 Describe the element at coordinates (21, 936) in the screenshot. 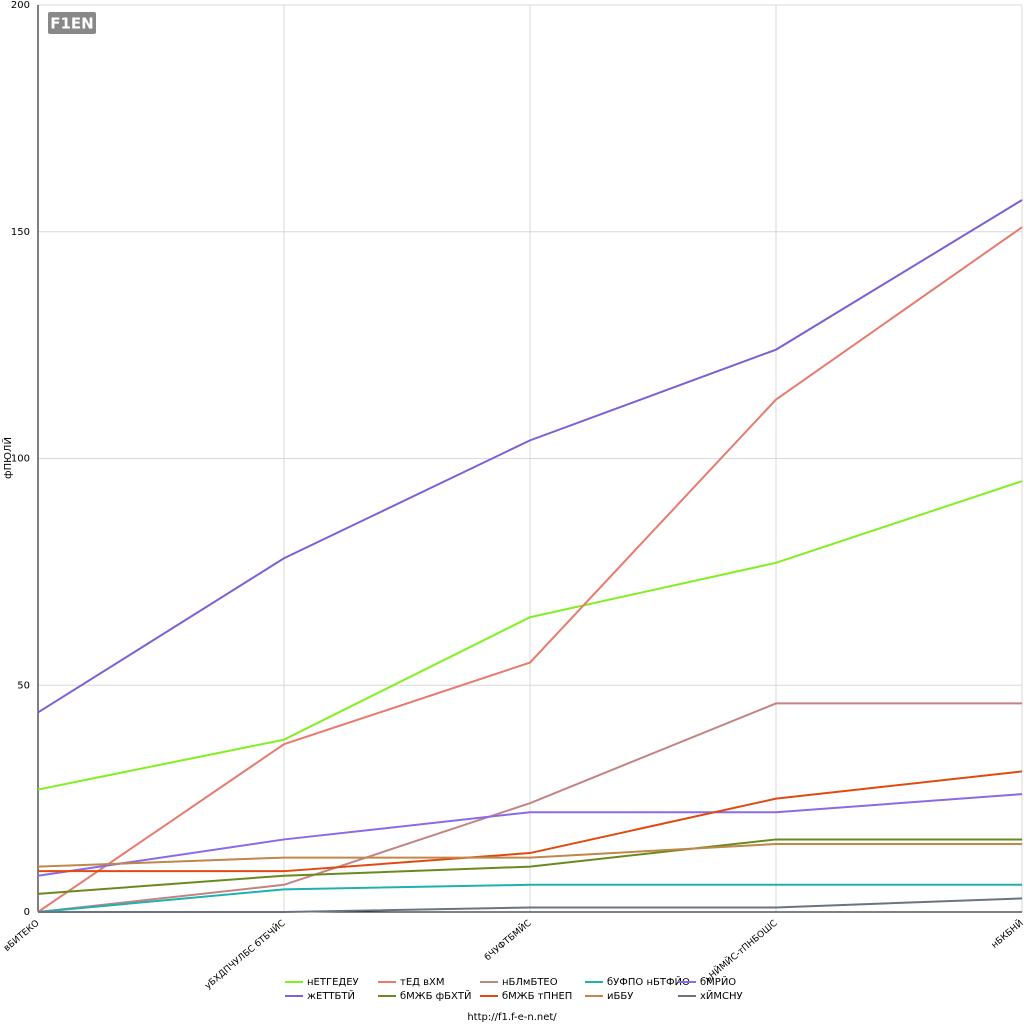

I see `x-tick-label: вБИТЕКО` at that location.